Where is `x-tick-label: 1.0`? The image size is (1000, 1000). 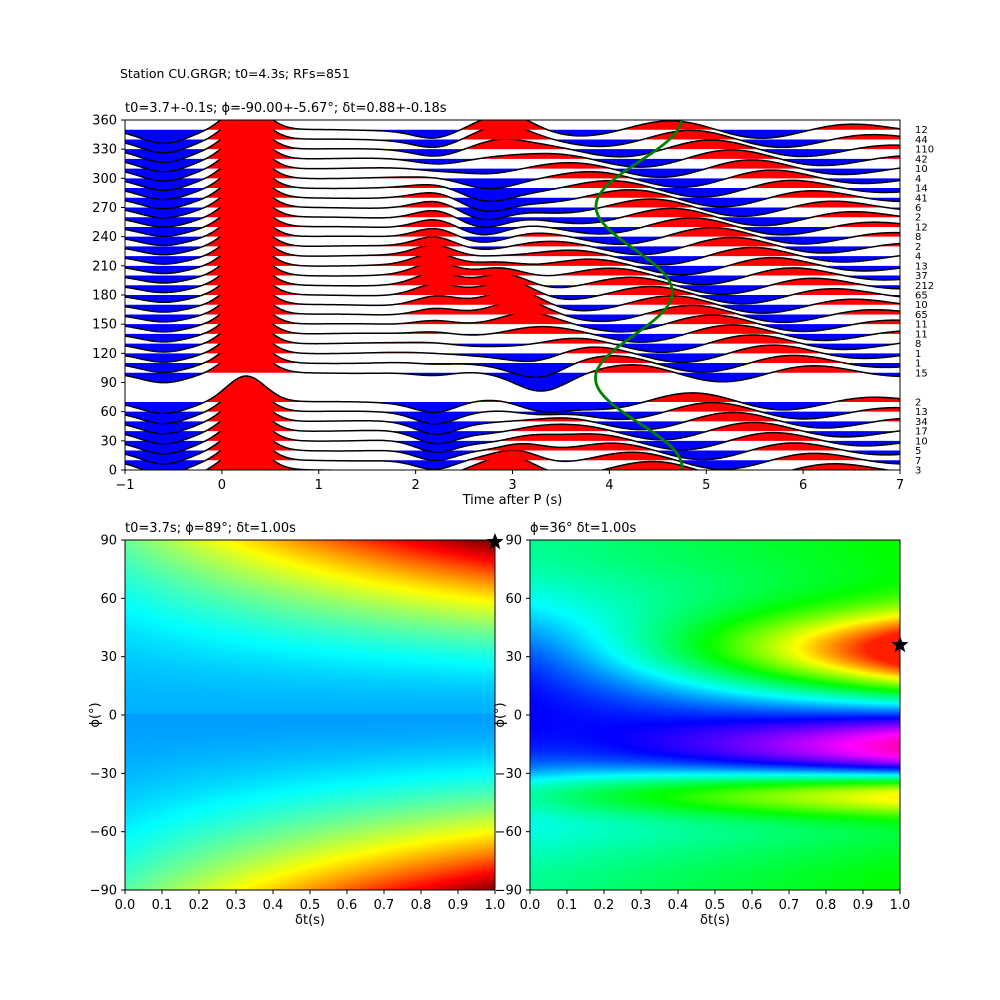
x-tick-label: 1.0 is located at coordinates (495, 905).